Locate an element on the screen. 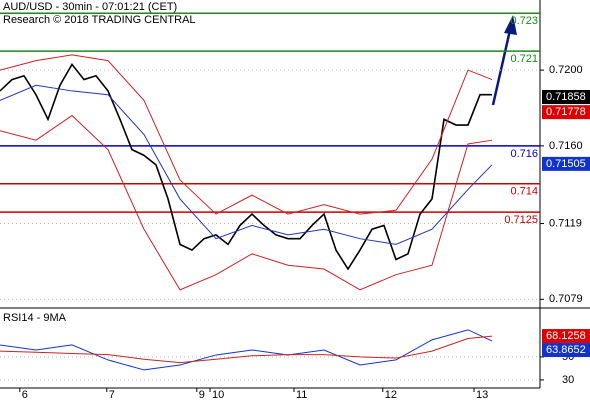 This screenshot has width=590, height=400. arrow is located at coordinates (504, 60).